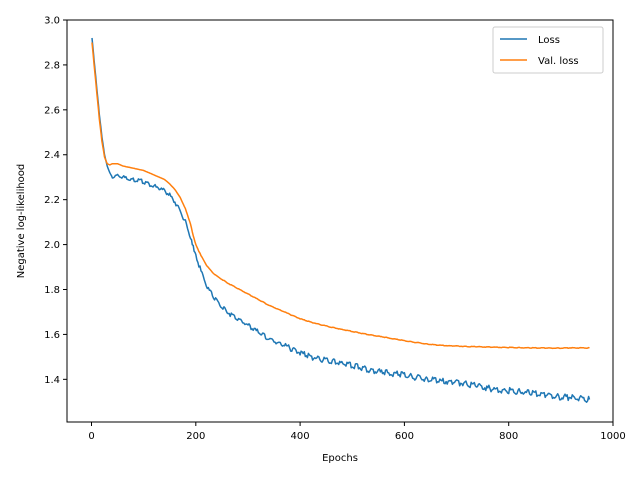 The width and height of the screenshot is (640, 480). Describe the element at coordinates (558, 61) in the screenshot. I see `legend-label-val-loss: Val. loss` at that location.